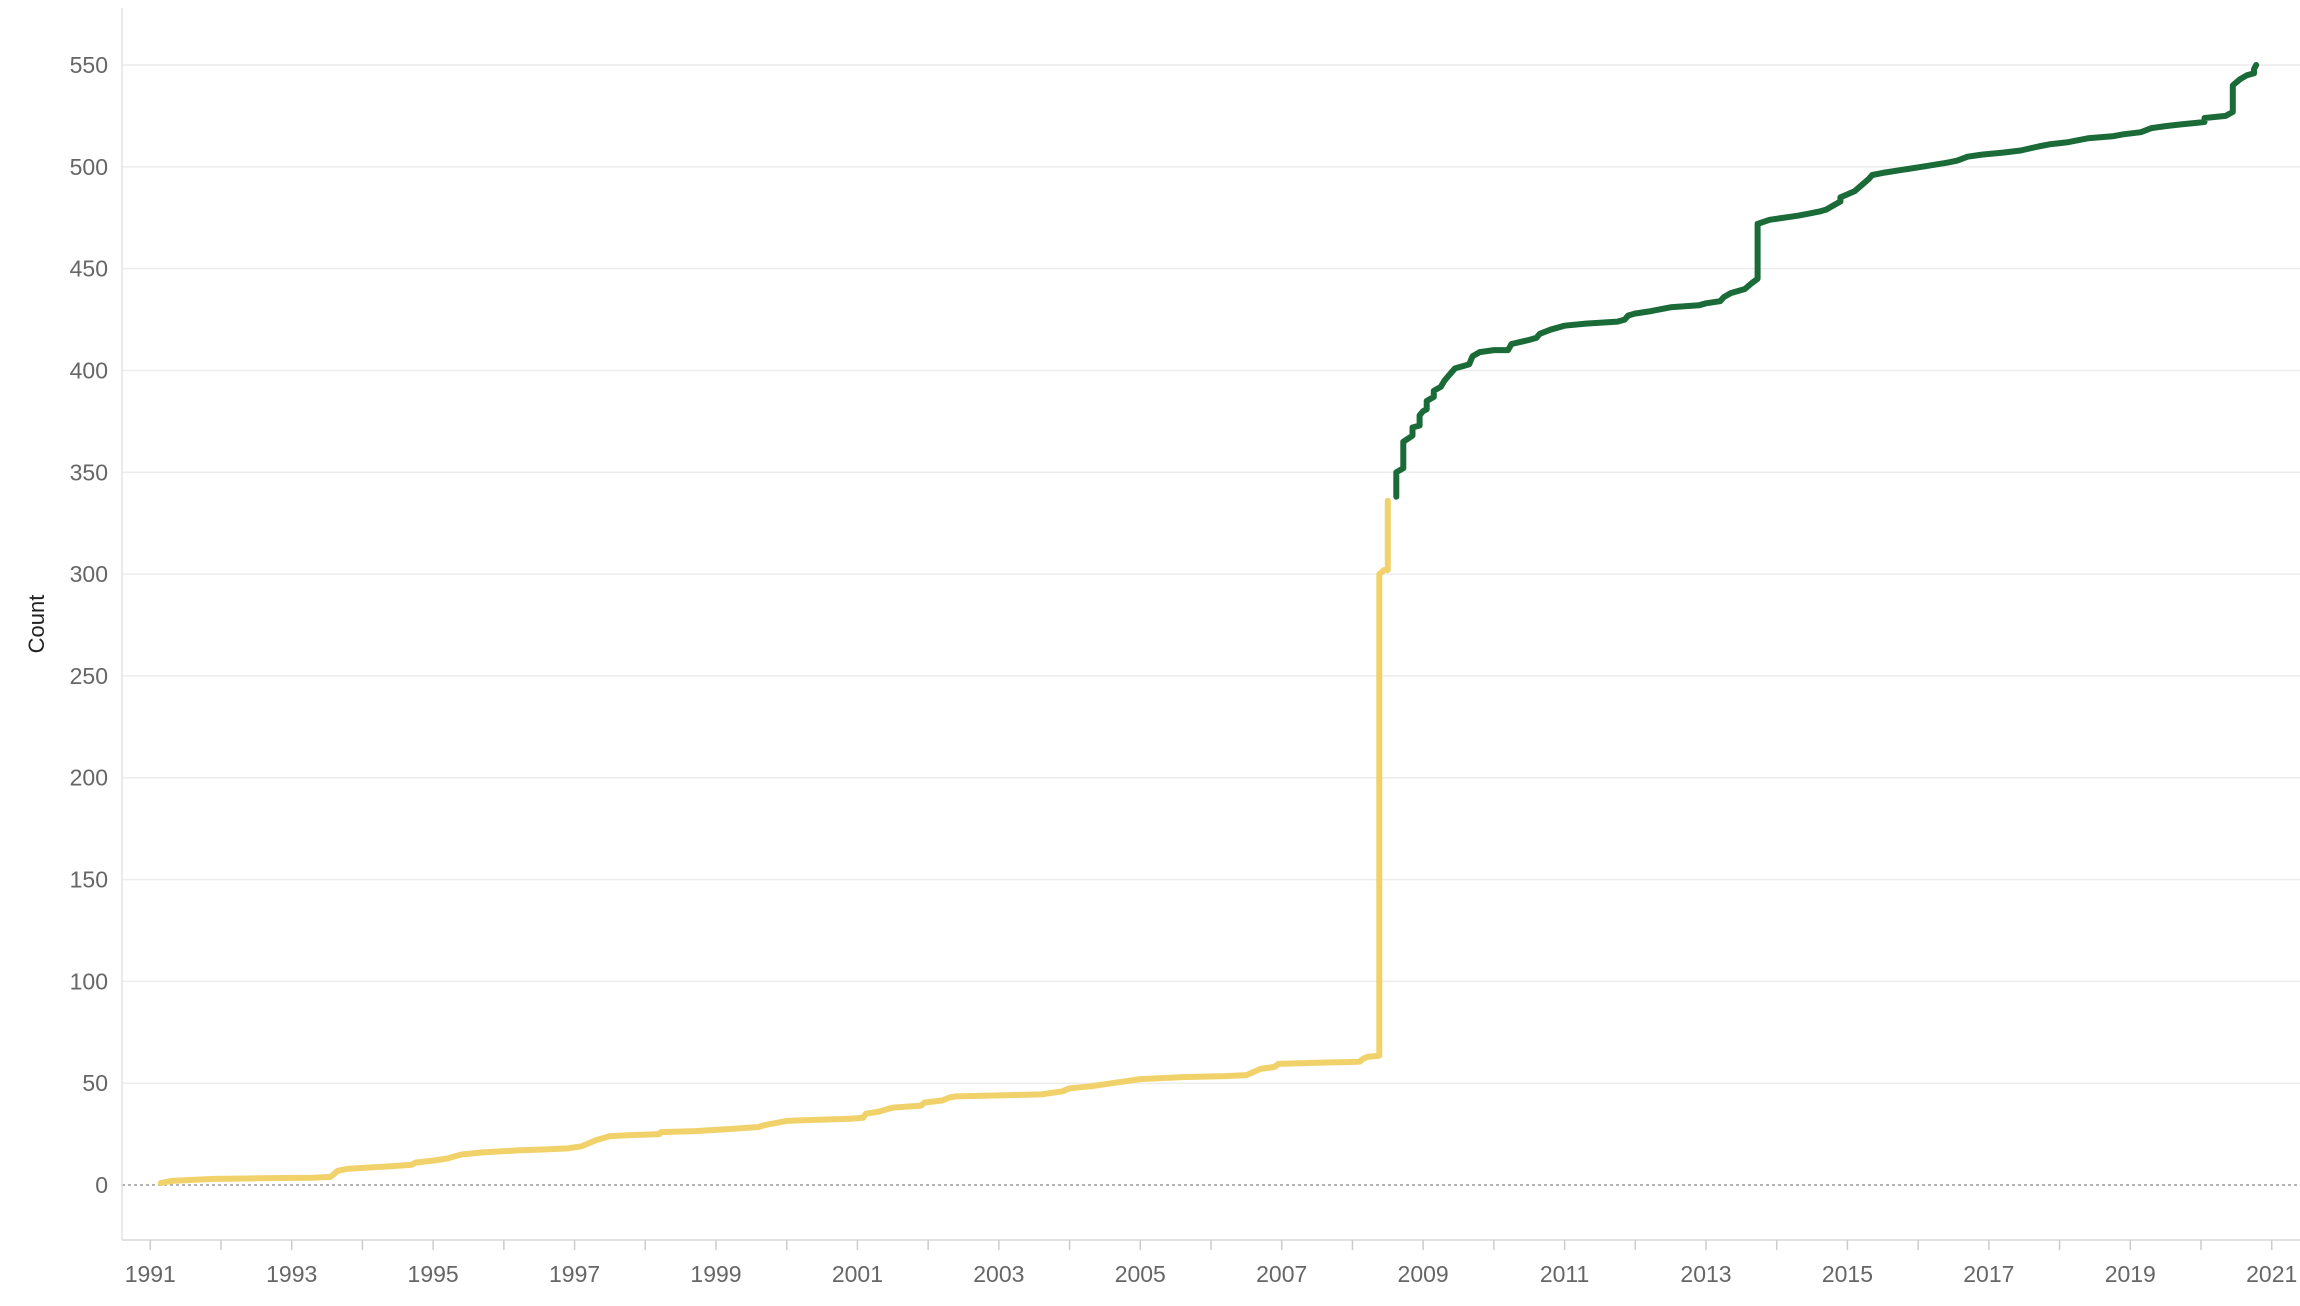 This screenshot has width=2300, height=1306. I want to click on y-tick-label: 50, so click(95, 1083).